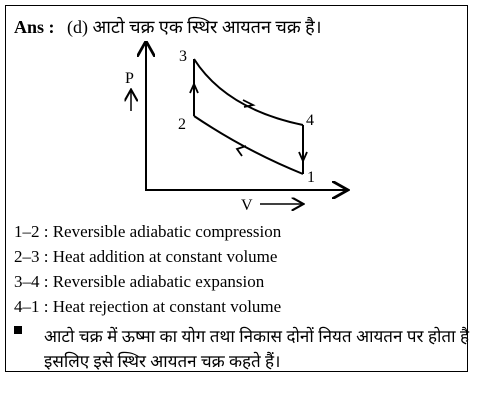 The width and height of the screenshot is (503, 400). I want to click on answer-statement: आटो चक्र एक स्थिर आयतन चक्र है।, so click(207, 27).